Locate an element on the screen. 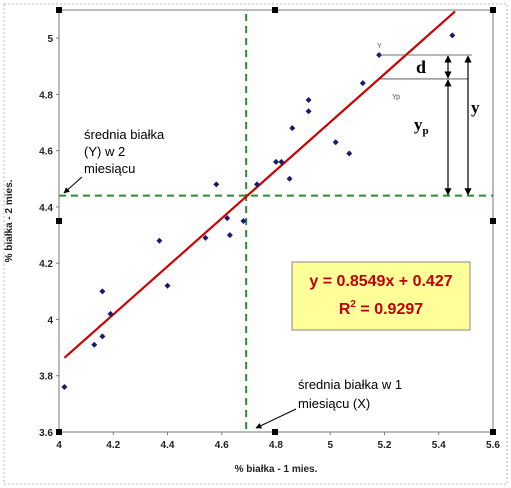 Image resolution: width=511 pixels, height=488 pixels. yp-label: yp is located at coordinates (421, 126).